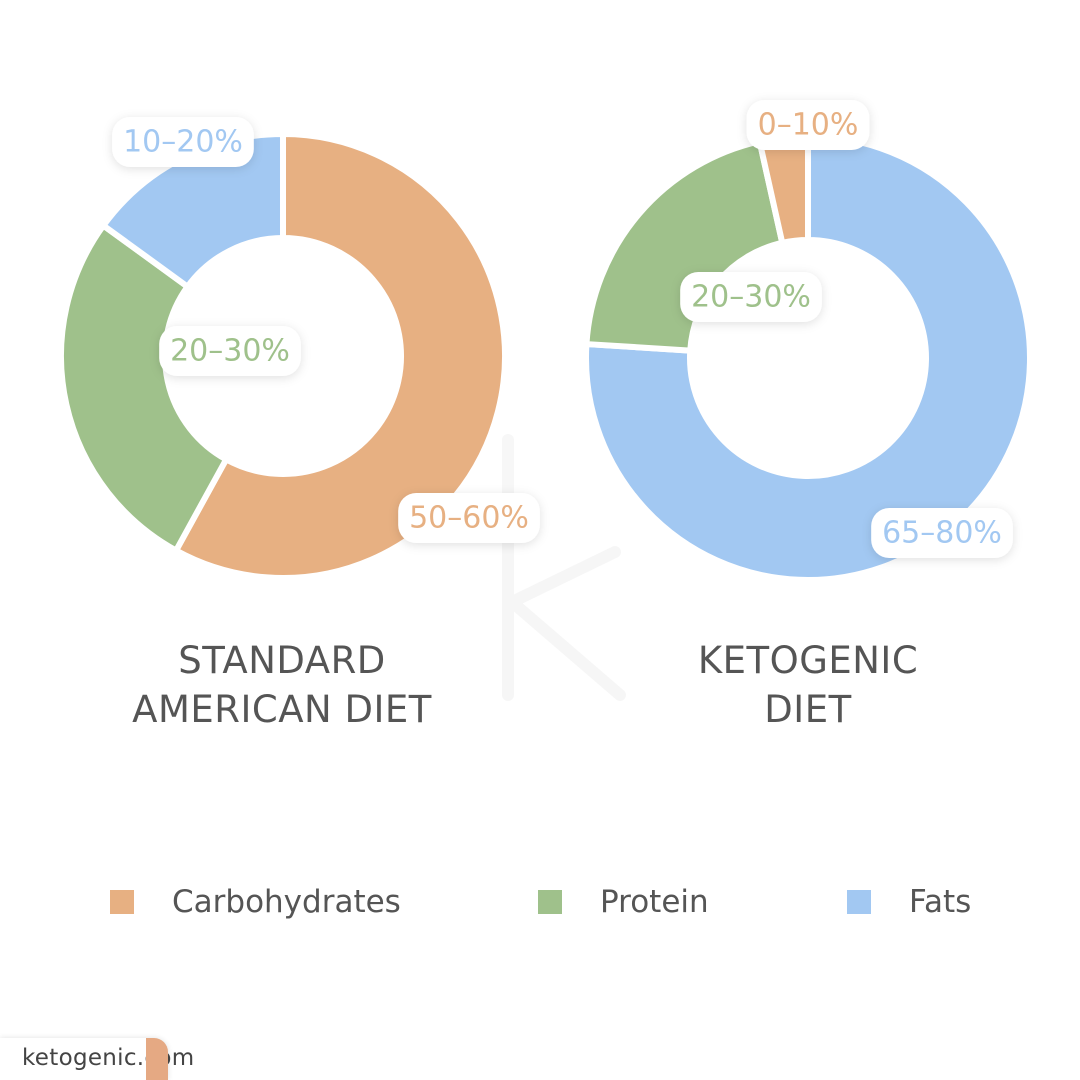 Image resolution: width=1080 pixels, height=1080 pixels. Describe the element at coordinates (193, 210) in the screenshot. I see `donut-slice-fats` at that location.